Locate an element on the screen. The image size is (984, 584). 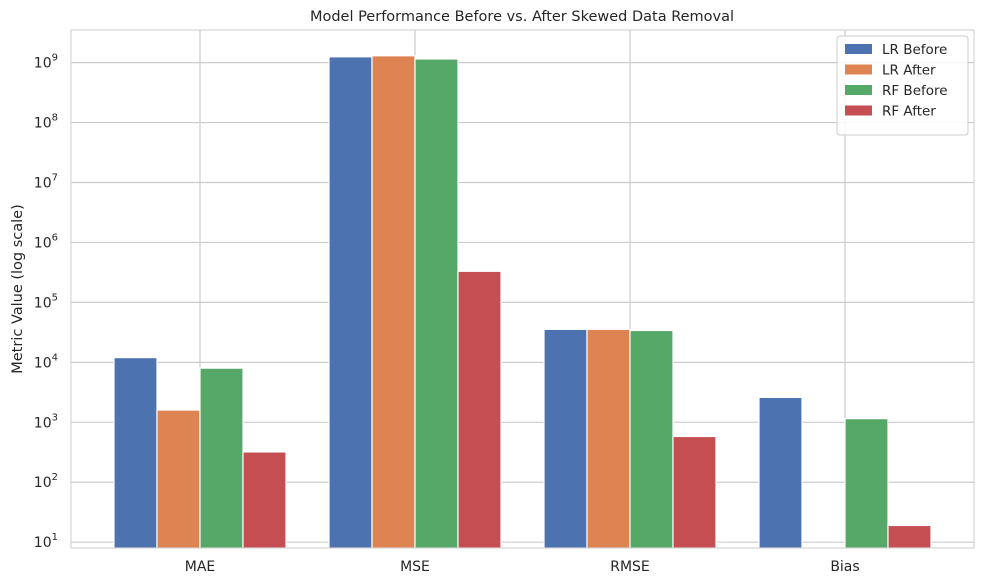
y-tick-label: 10⁷ is located at coordinates (46, 182).